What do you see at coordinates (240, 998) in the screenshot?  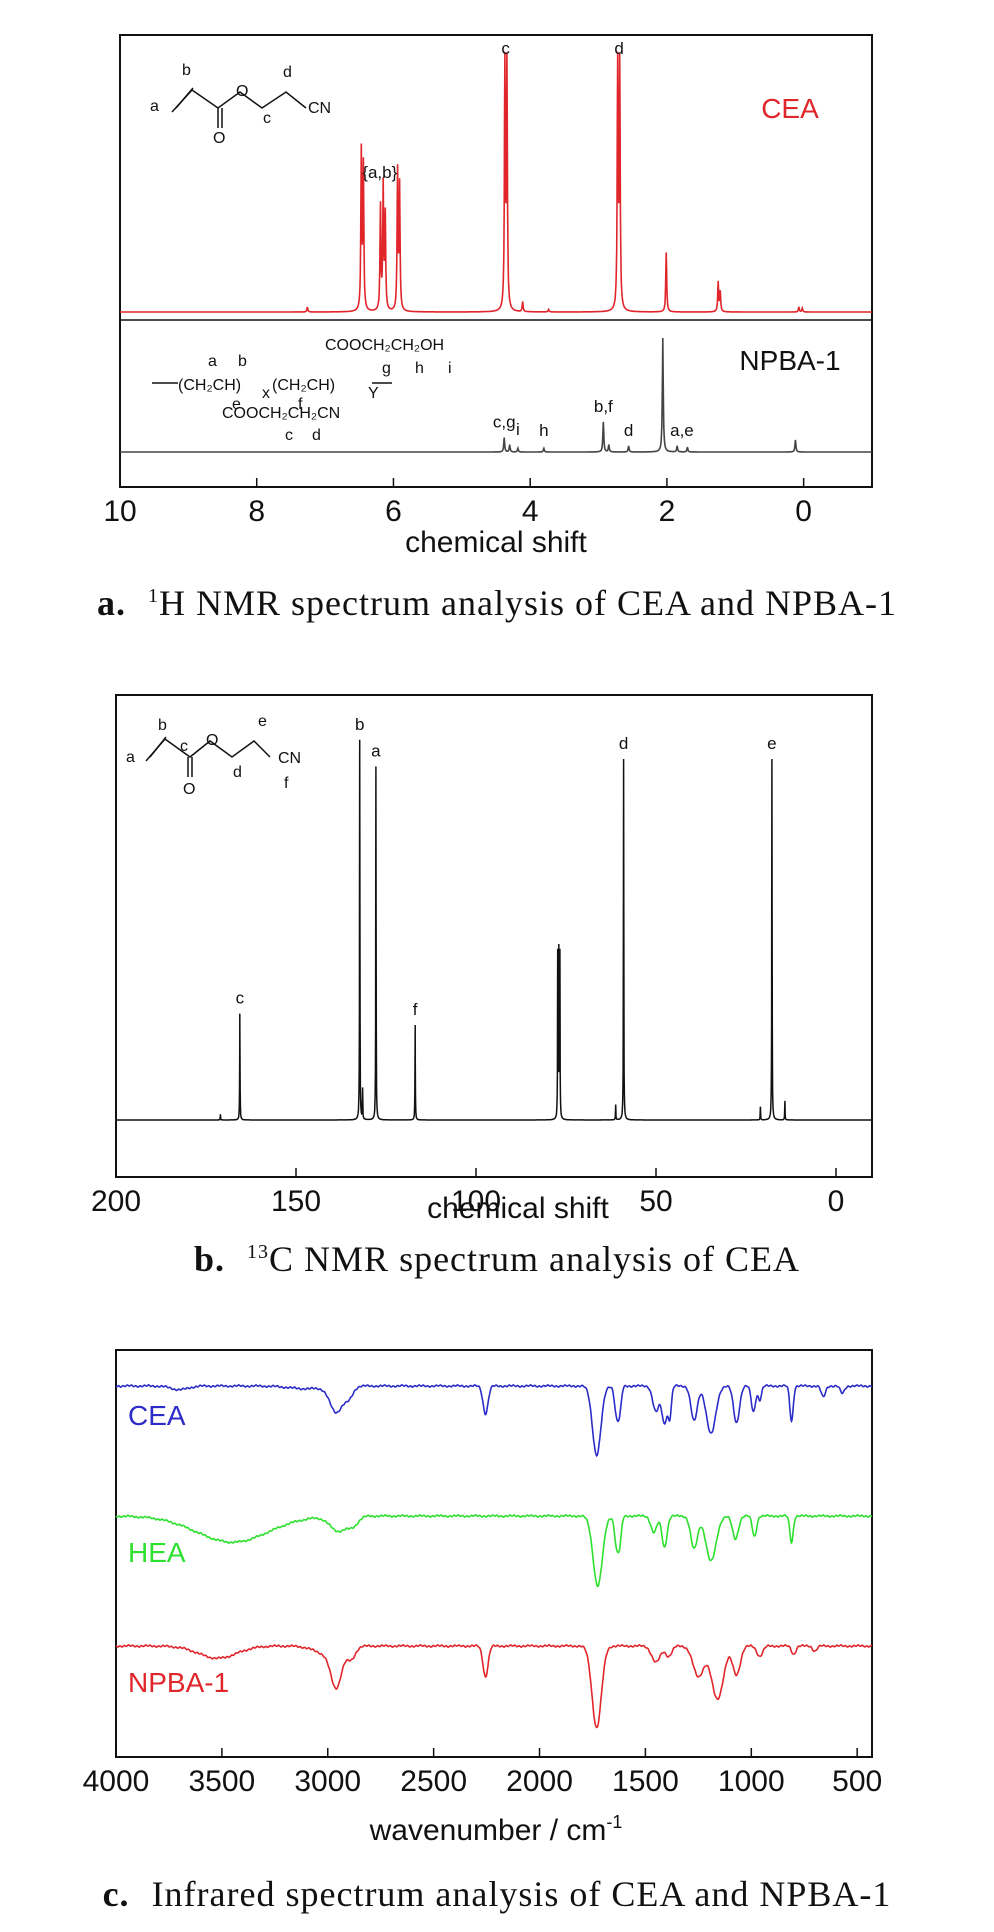 I see `c-nmr-peak-label: c` at bounding box center [240, 998].